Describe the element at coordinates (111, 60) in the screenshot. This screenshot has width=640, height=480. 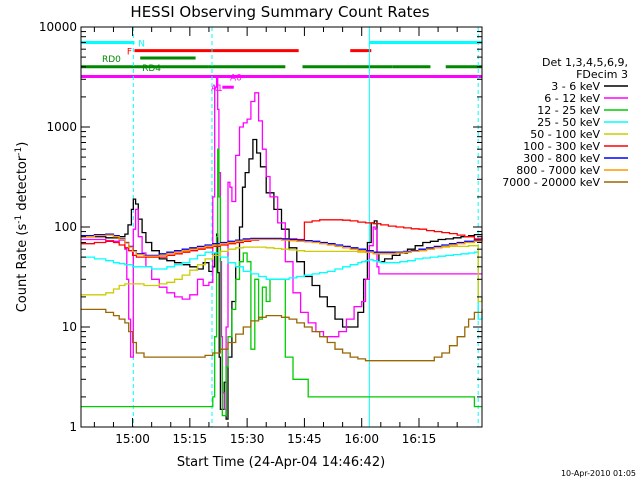
I see `flag-label: RD0` at that location.